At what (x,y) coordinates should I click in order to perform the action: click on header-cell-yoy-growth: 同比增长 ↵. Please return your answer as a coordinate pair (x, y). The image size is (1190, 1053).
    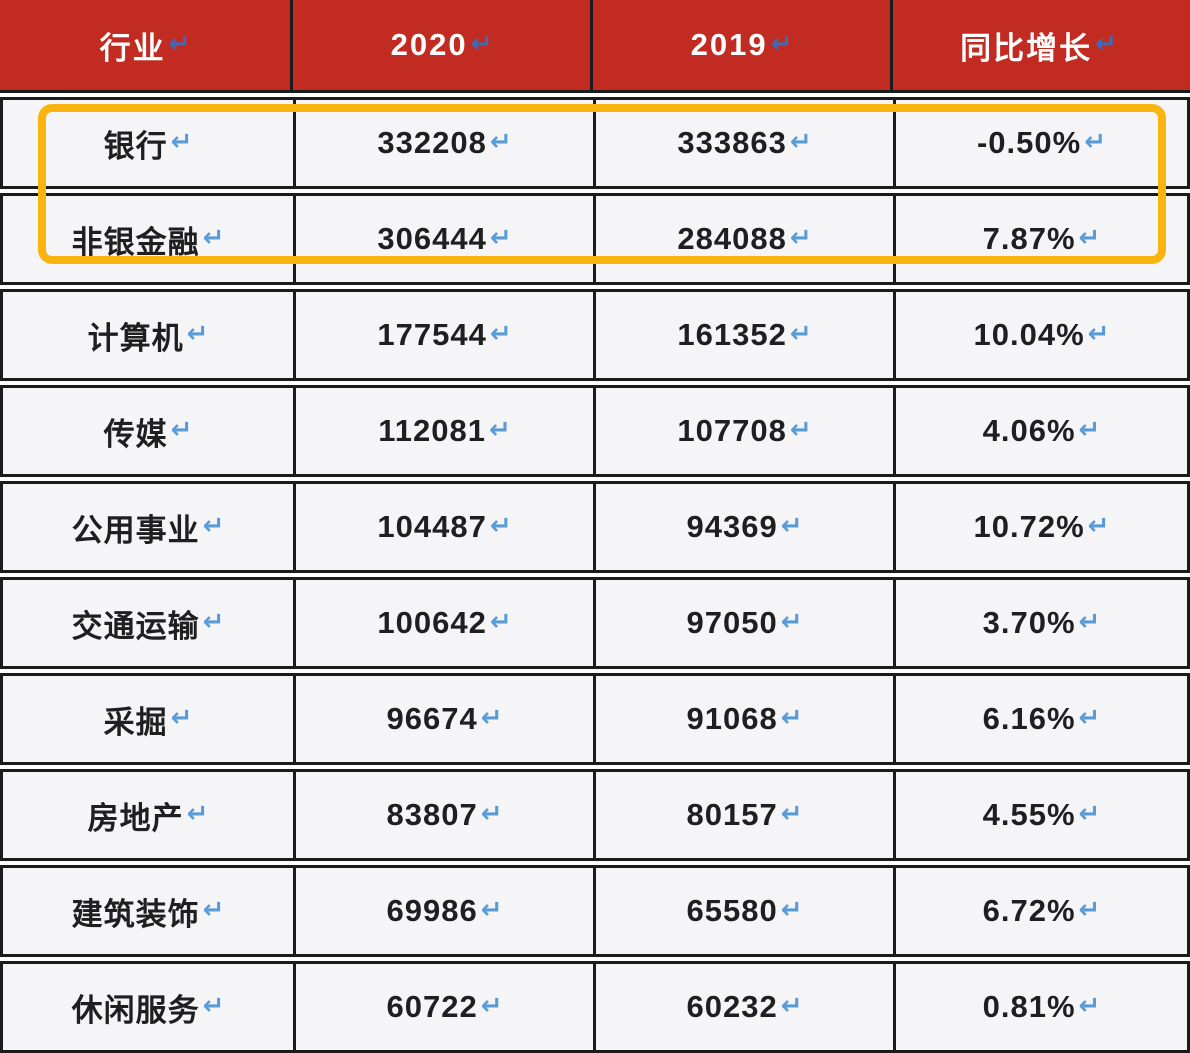
    Looking at the image, I should click on (1038, 45).